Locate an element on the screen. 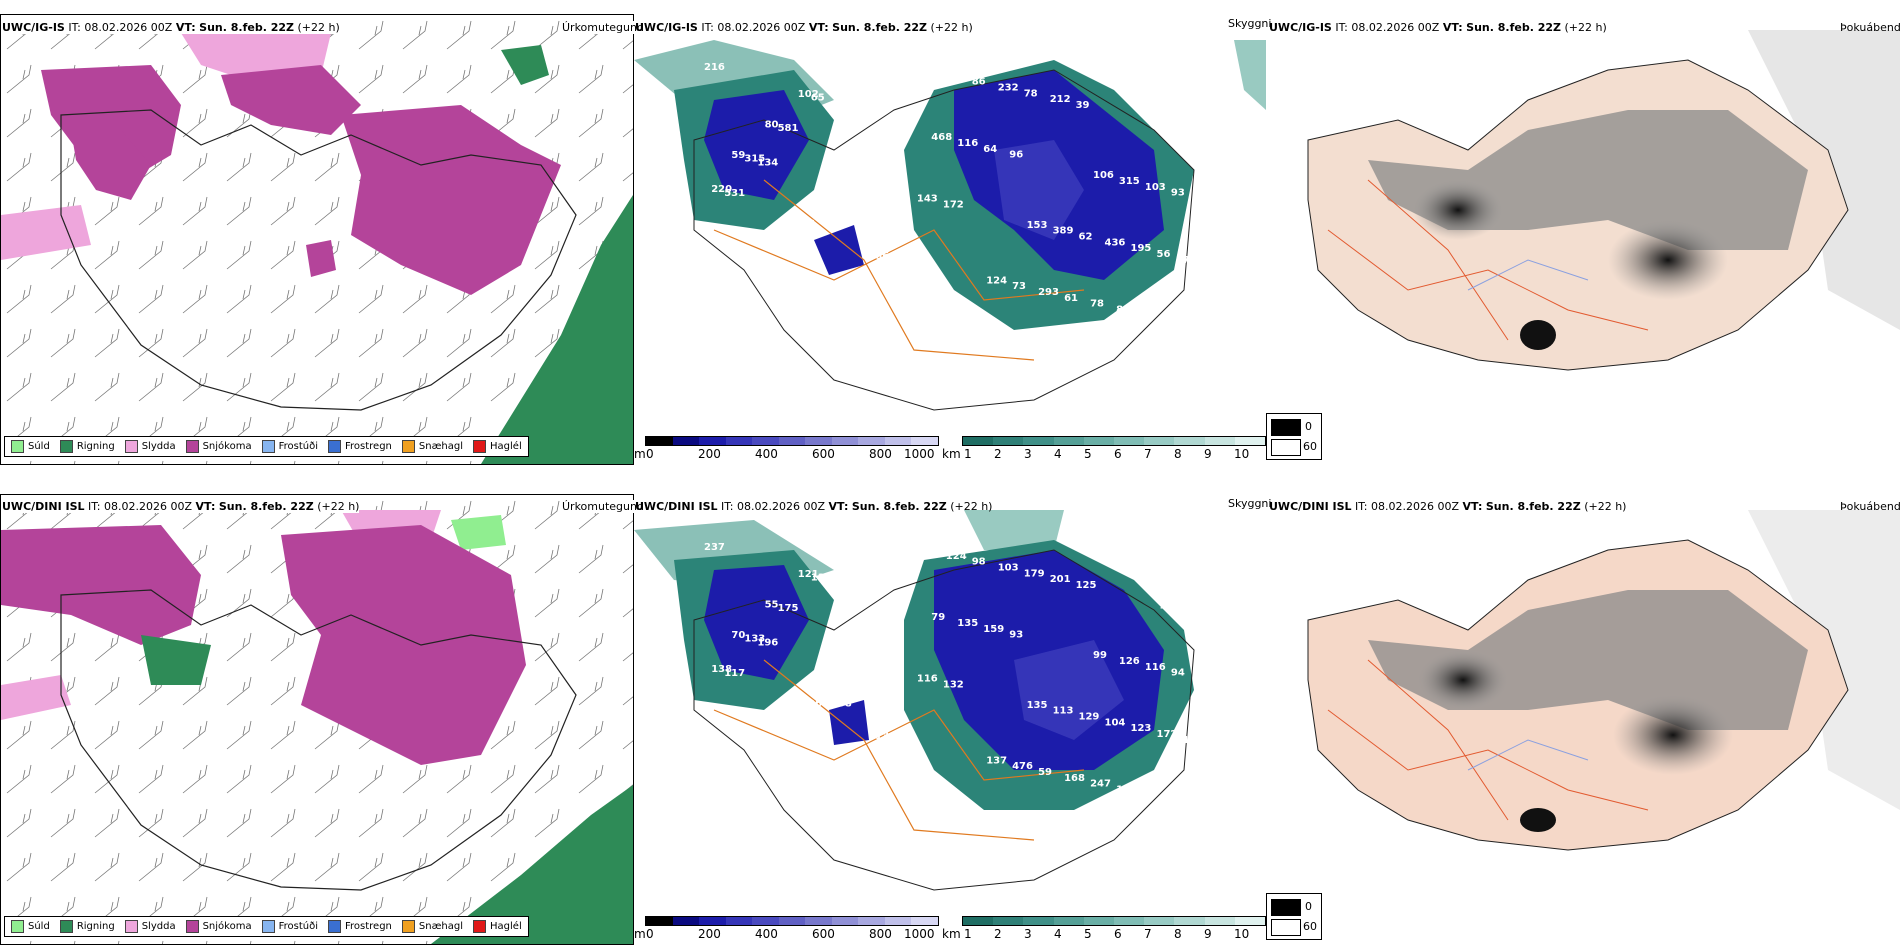 This screenshot has height=950, width=1900. fog-index-map is located at coordinates (1603, 200).